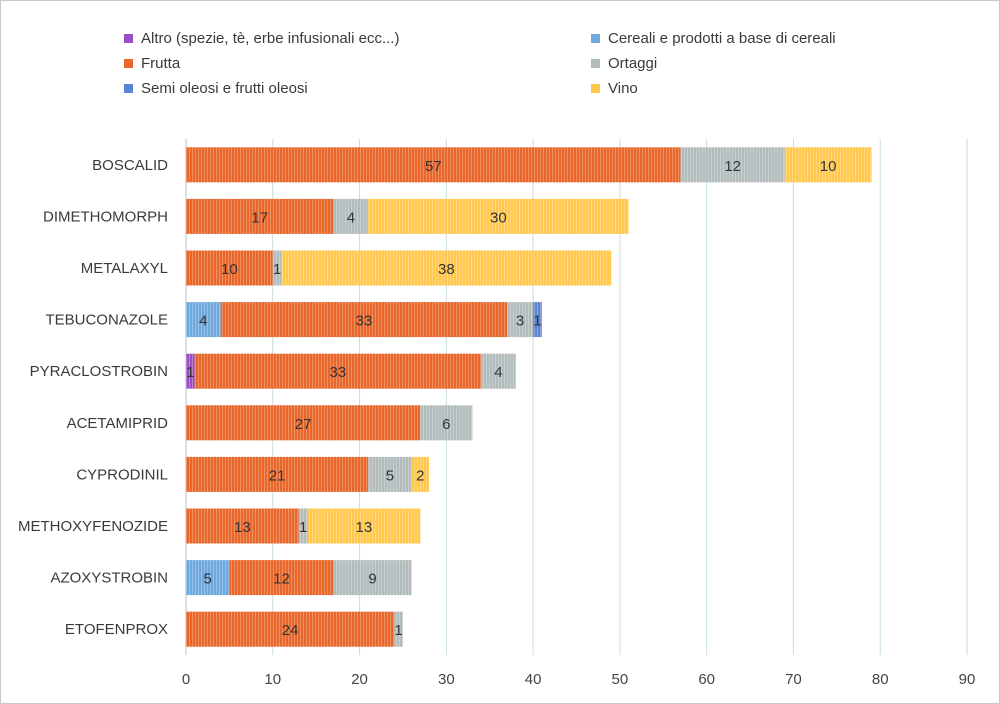  I want to click on category-label: METALAXYL, so click(124, 268).